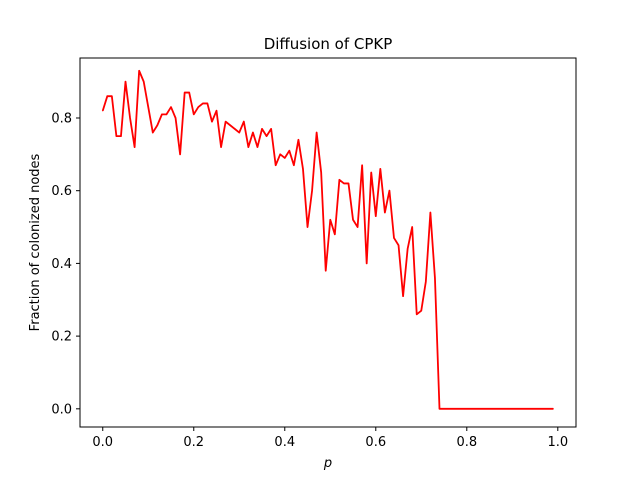  I want to click on x-tick-label: 0.0, so click(102, 442).